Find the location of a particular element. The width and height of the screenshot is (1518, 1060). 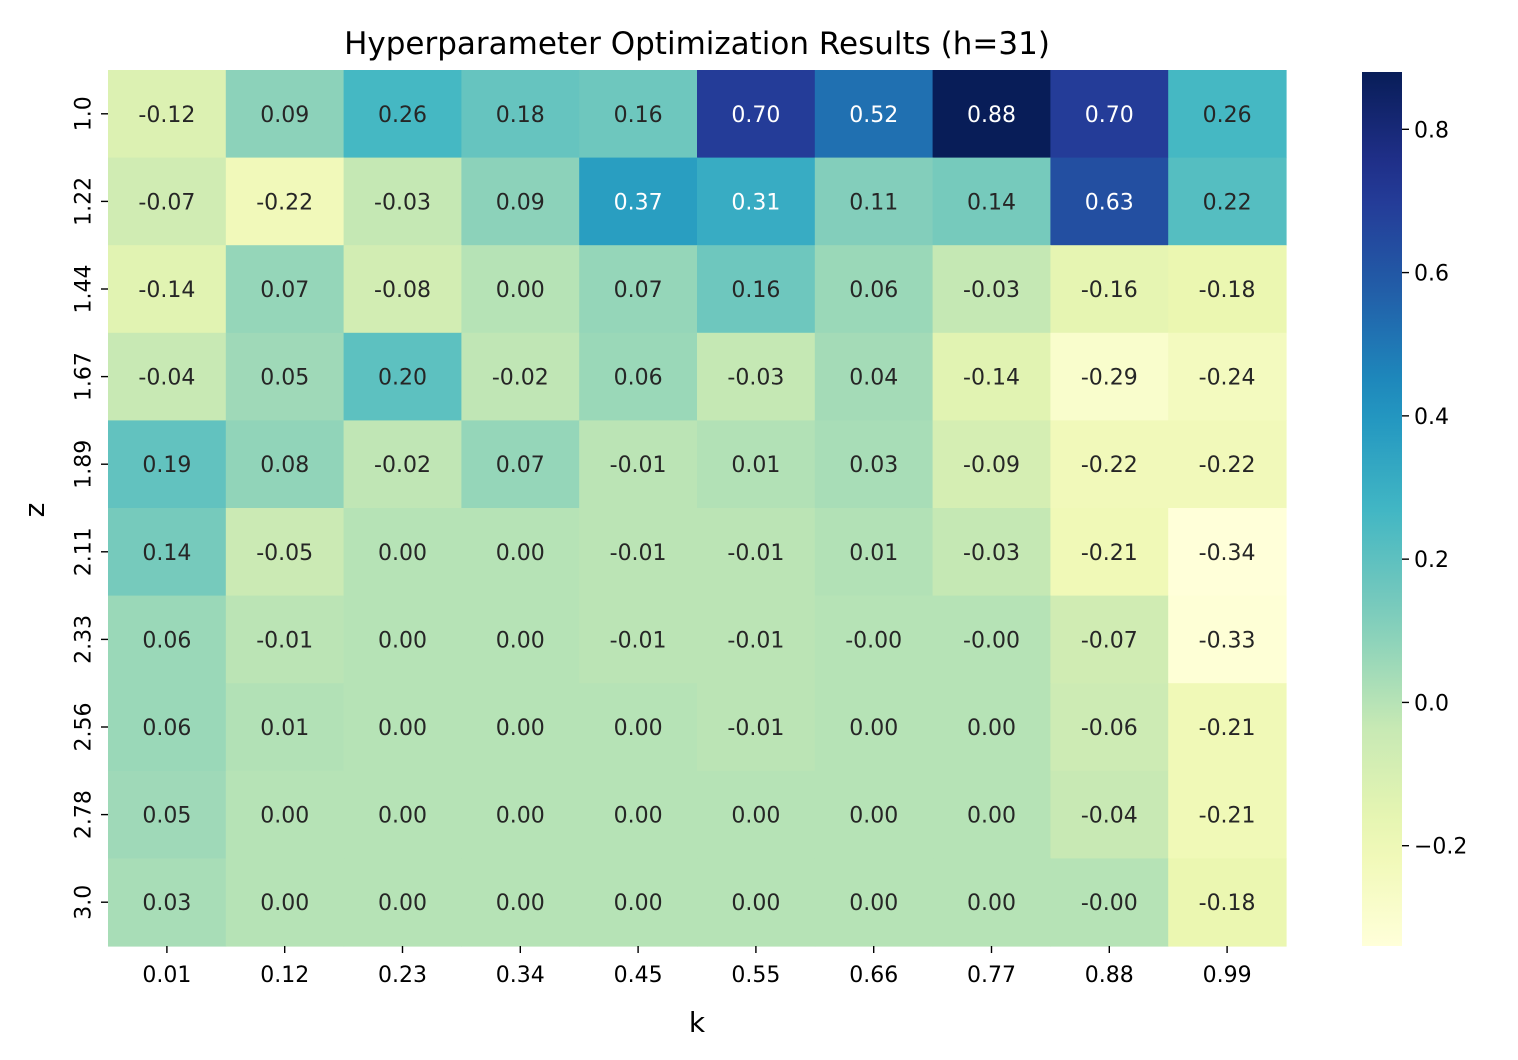

cell-value-label: -0.03 is located at coordinates (402, 202).